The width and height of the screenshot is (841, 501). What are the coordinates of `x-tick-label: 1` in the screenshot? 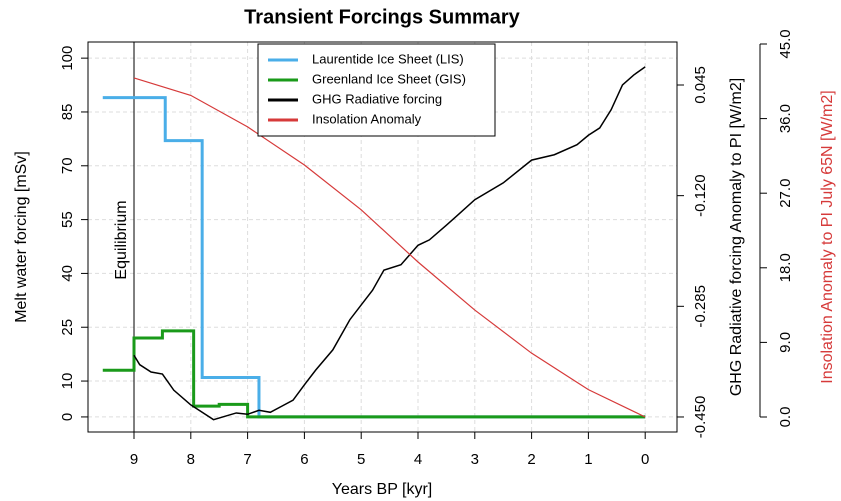 It's located at (588, 459).